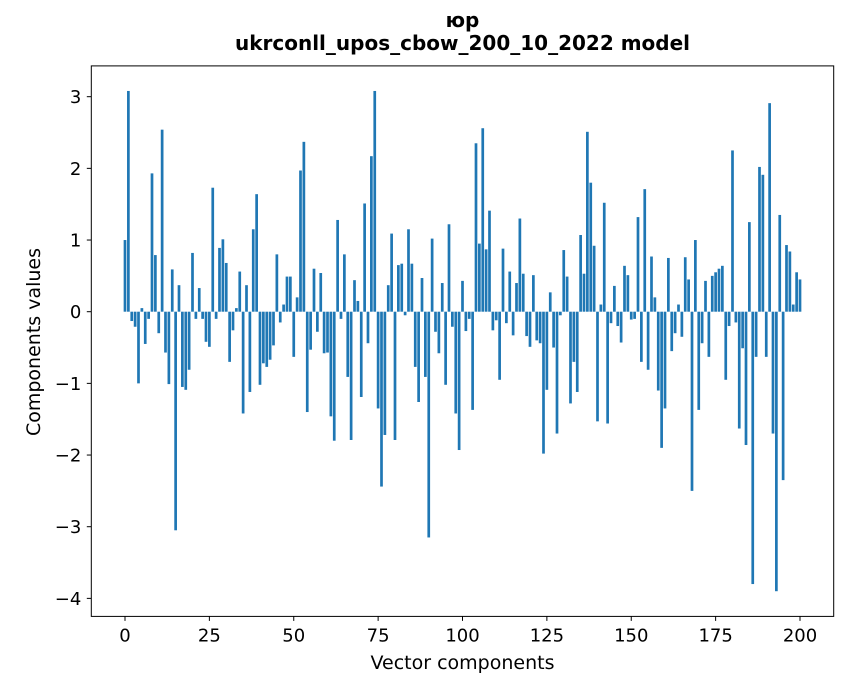 This screenshot has height=696, width=847. I want to click on x-tick-label: 75, so click(378, 635).